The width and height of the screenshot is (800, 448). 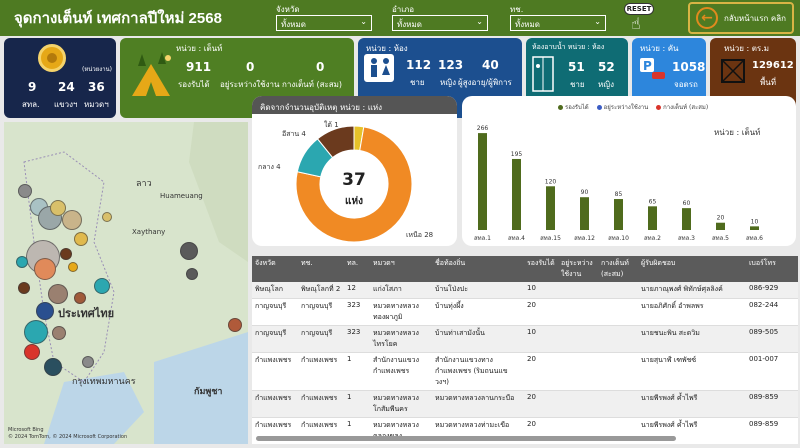 I want to click on legend-label-capacity: รองรับได้, so click(x=577, y=107).